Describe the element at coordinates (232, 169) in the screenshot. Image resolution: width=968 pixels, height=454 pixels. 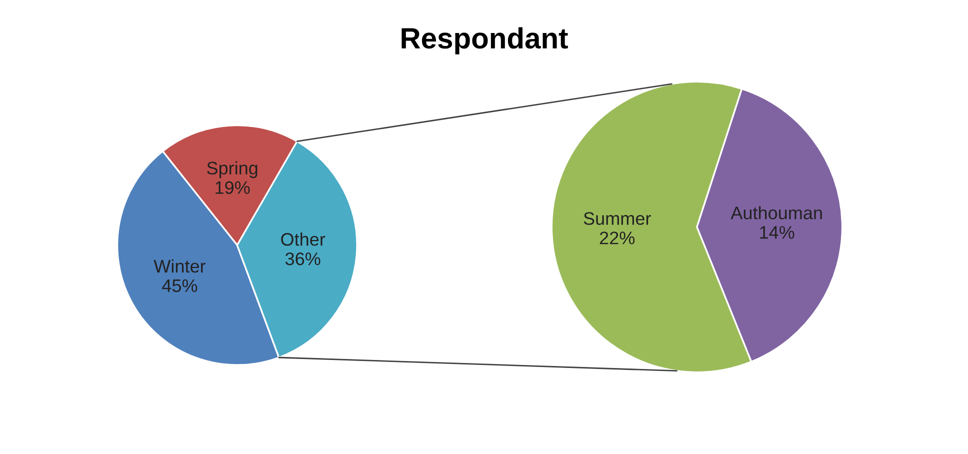
I see `slice-label: Spring` at that location.